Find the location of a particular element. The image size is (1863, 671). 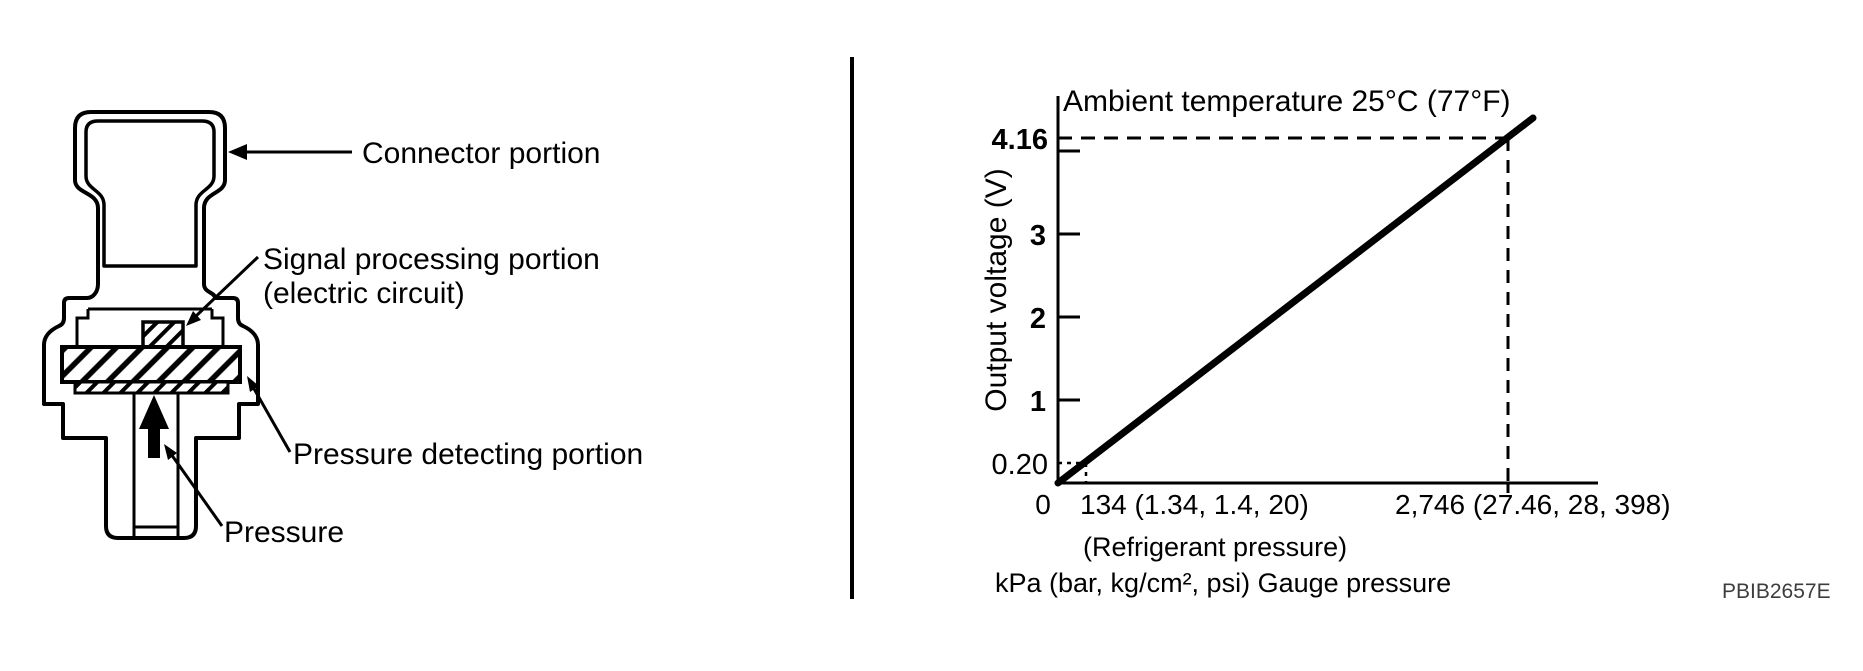

y-tick-label-2: 2 is located at coordinates (1038, 319).